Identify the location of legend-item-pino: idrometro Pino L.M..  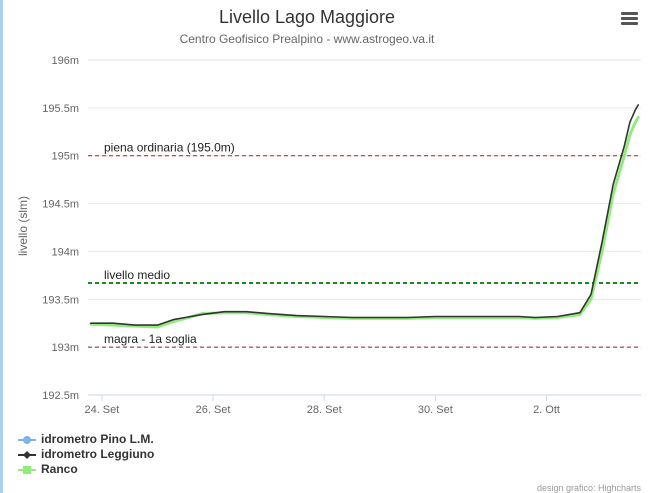
(86, 439).